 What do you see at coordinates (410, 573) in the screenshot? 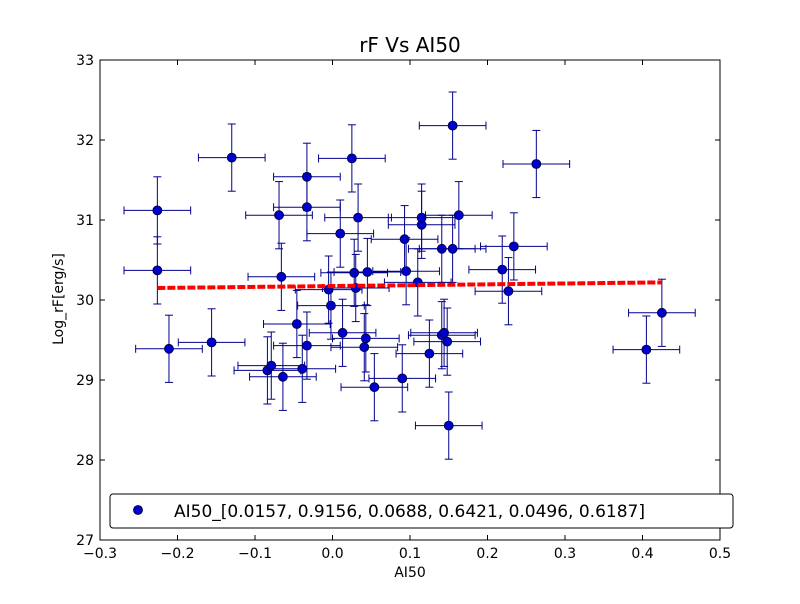
I see `x-axis-label: AI50` at bounding box center [410, 573].